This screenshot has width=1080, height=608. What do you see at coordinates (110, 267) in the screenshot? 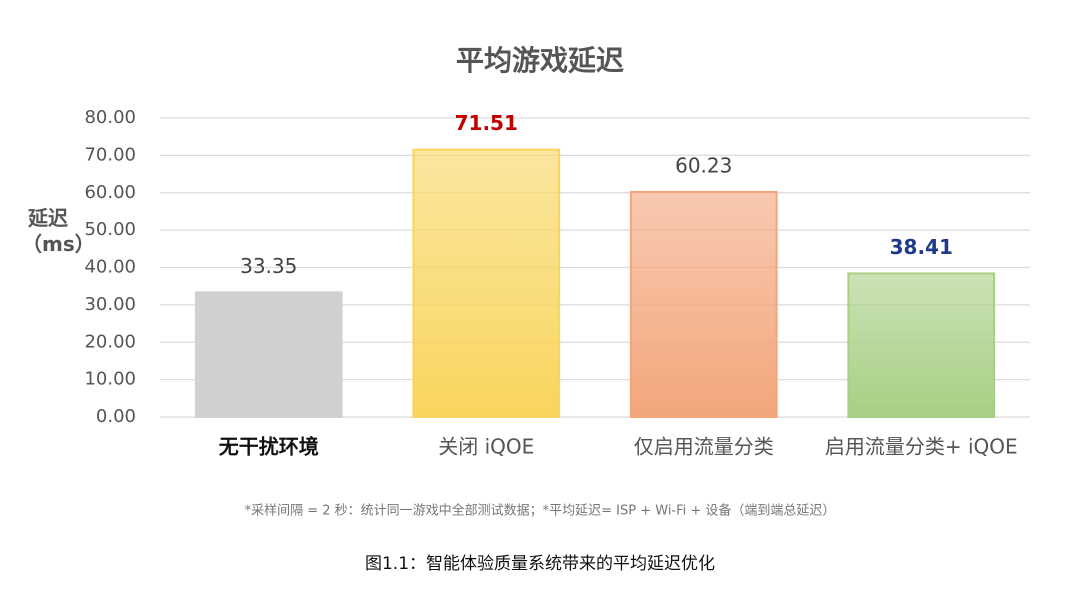
I see `y-tick-label: 40.00` at bounding box center [110, 267].